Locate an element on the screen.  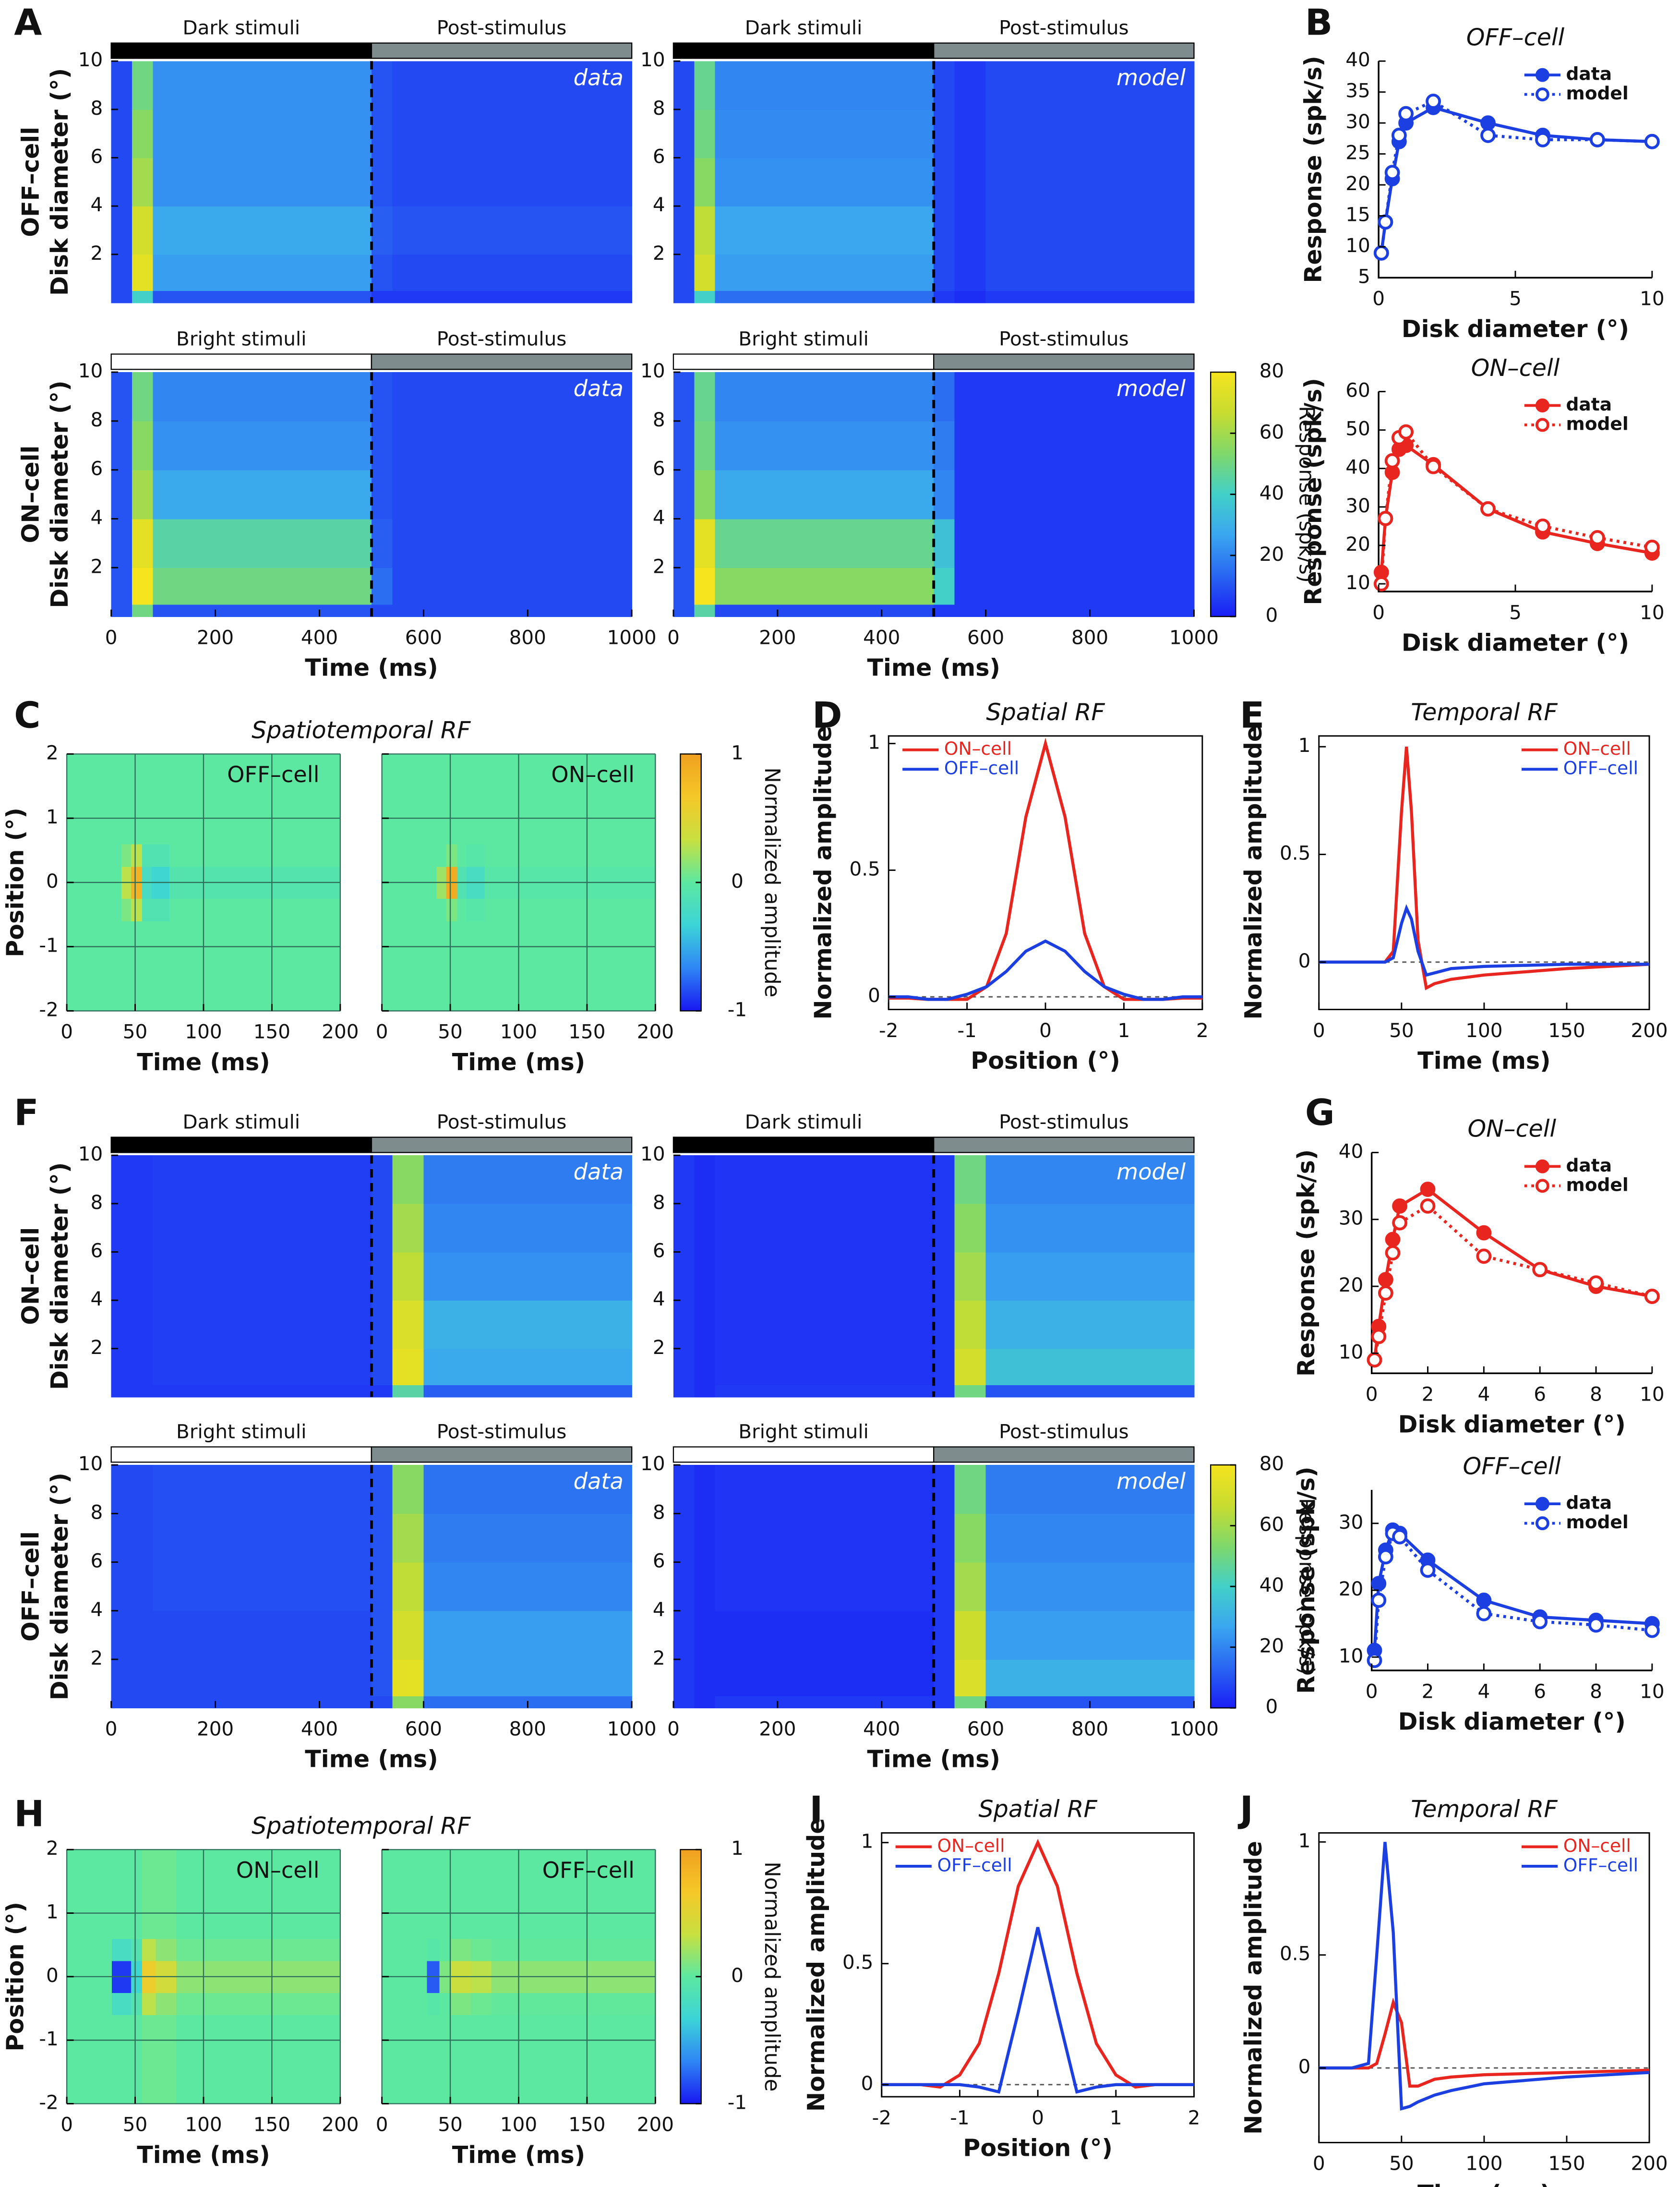
legend-label: OFF–cell is located at coordinates (981, 768).